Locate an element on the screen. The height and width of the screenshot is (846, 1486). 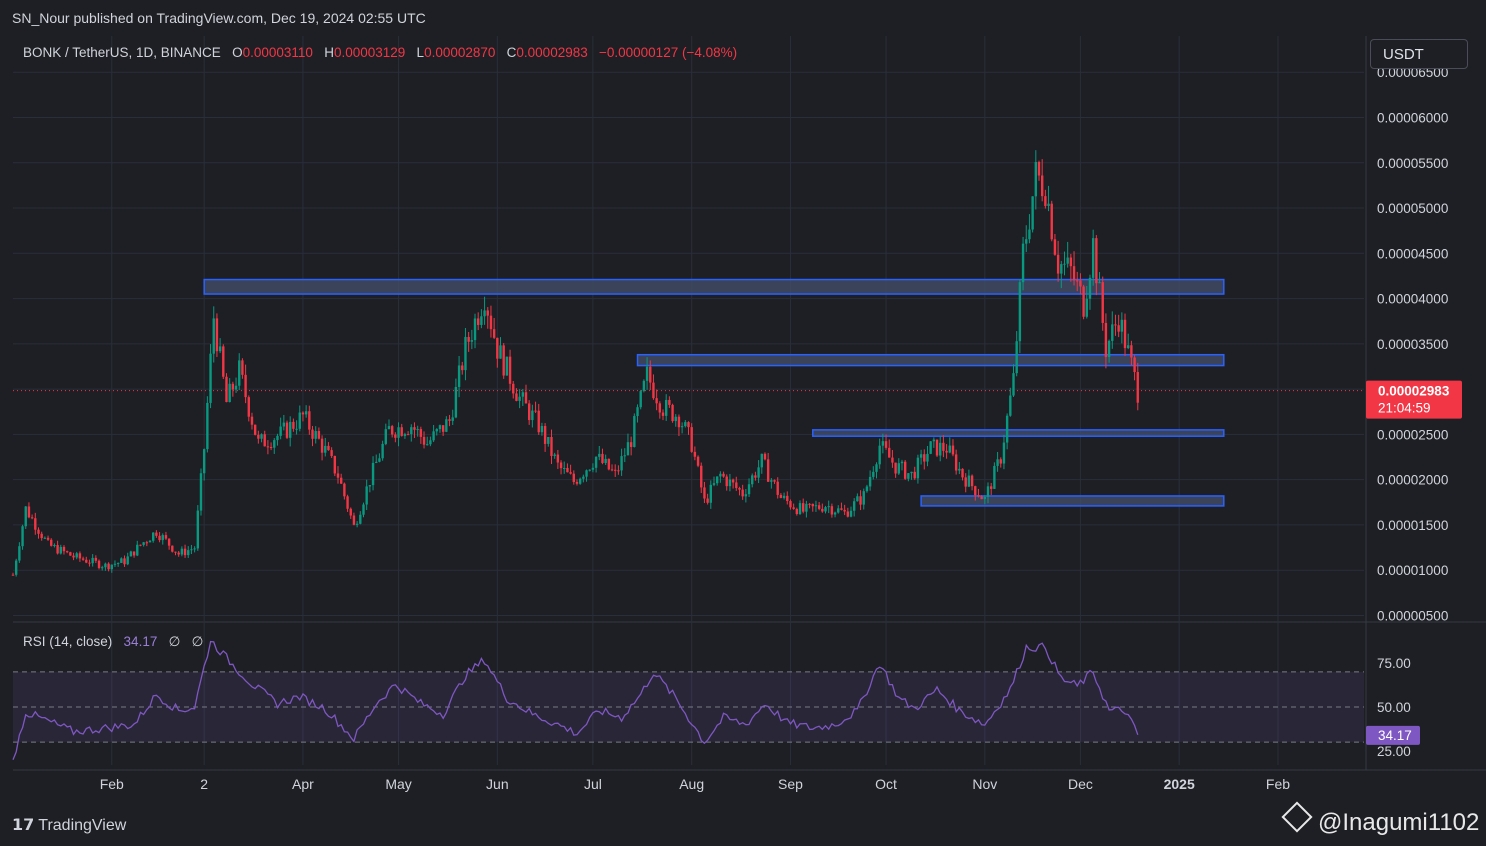
x-tick-label: 2 is located at coordinates (204, 784).